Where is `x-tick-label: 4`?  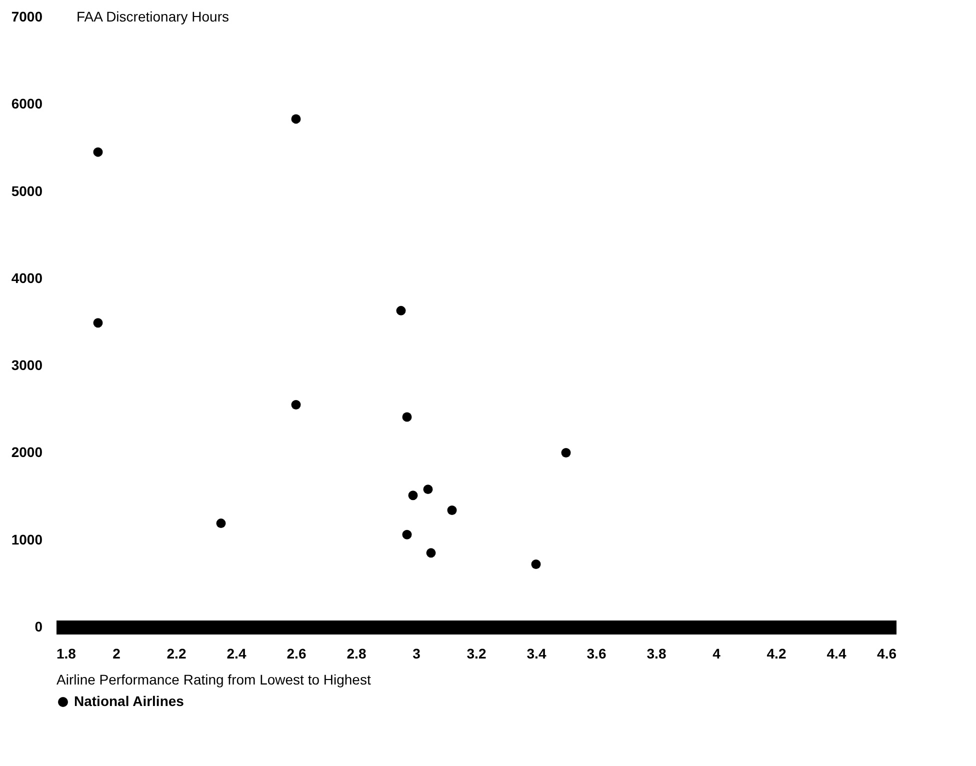 x-tick-label: 4 is located at coordinates (716, 654).